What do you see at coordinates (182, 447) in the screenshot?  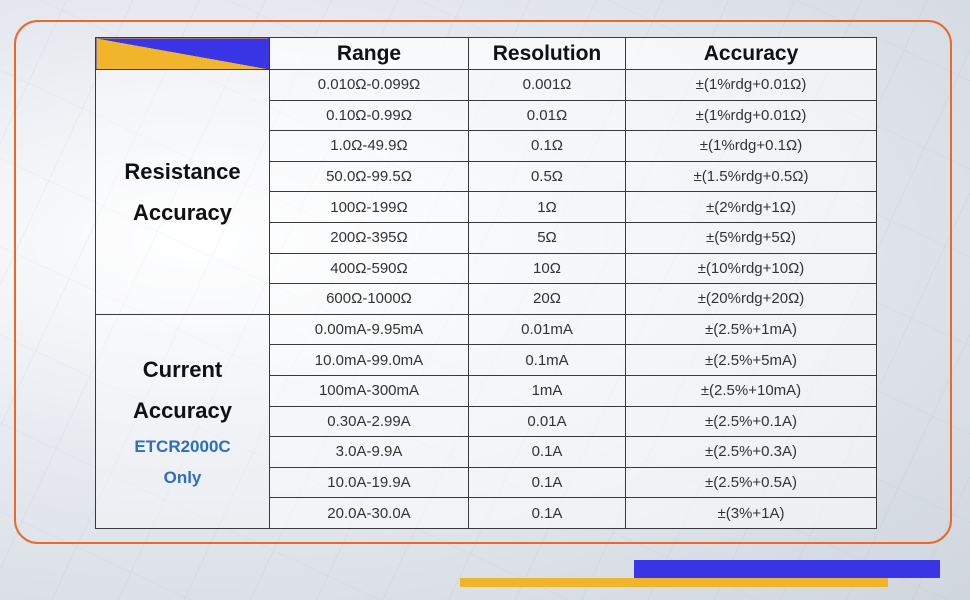 I see `model-note-line1: ETCR2000C` at bounding box center [182, 447].